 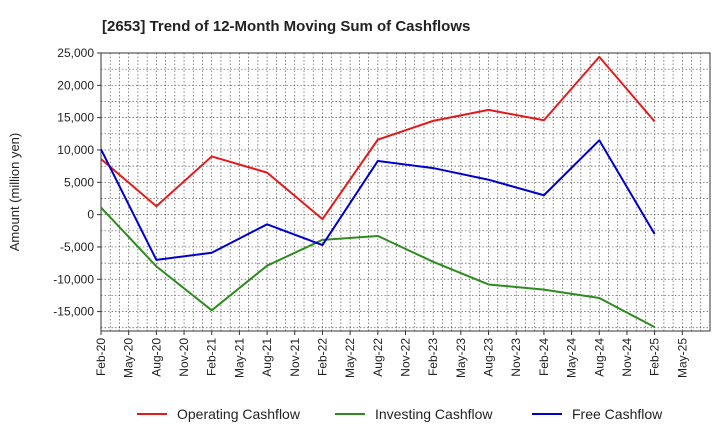 What do you see at coordinates (599, 357) in the screenshot?
I see `x-tick-label: Aug-24` at bounding box center [599, 357].